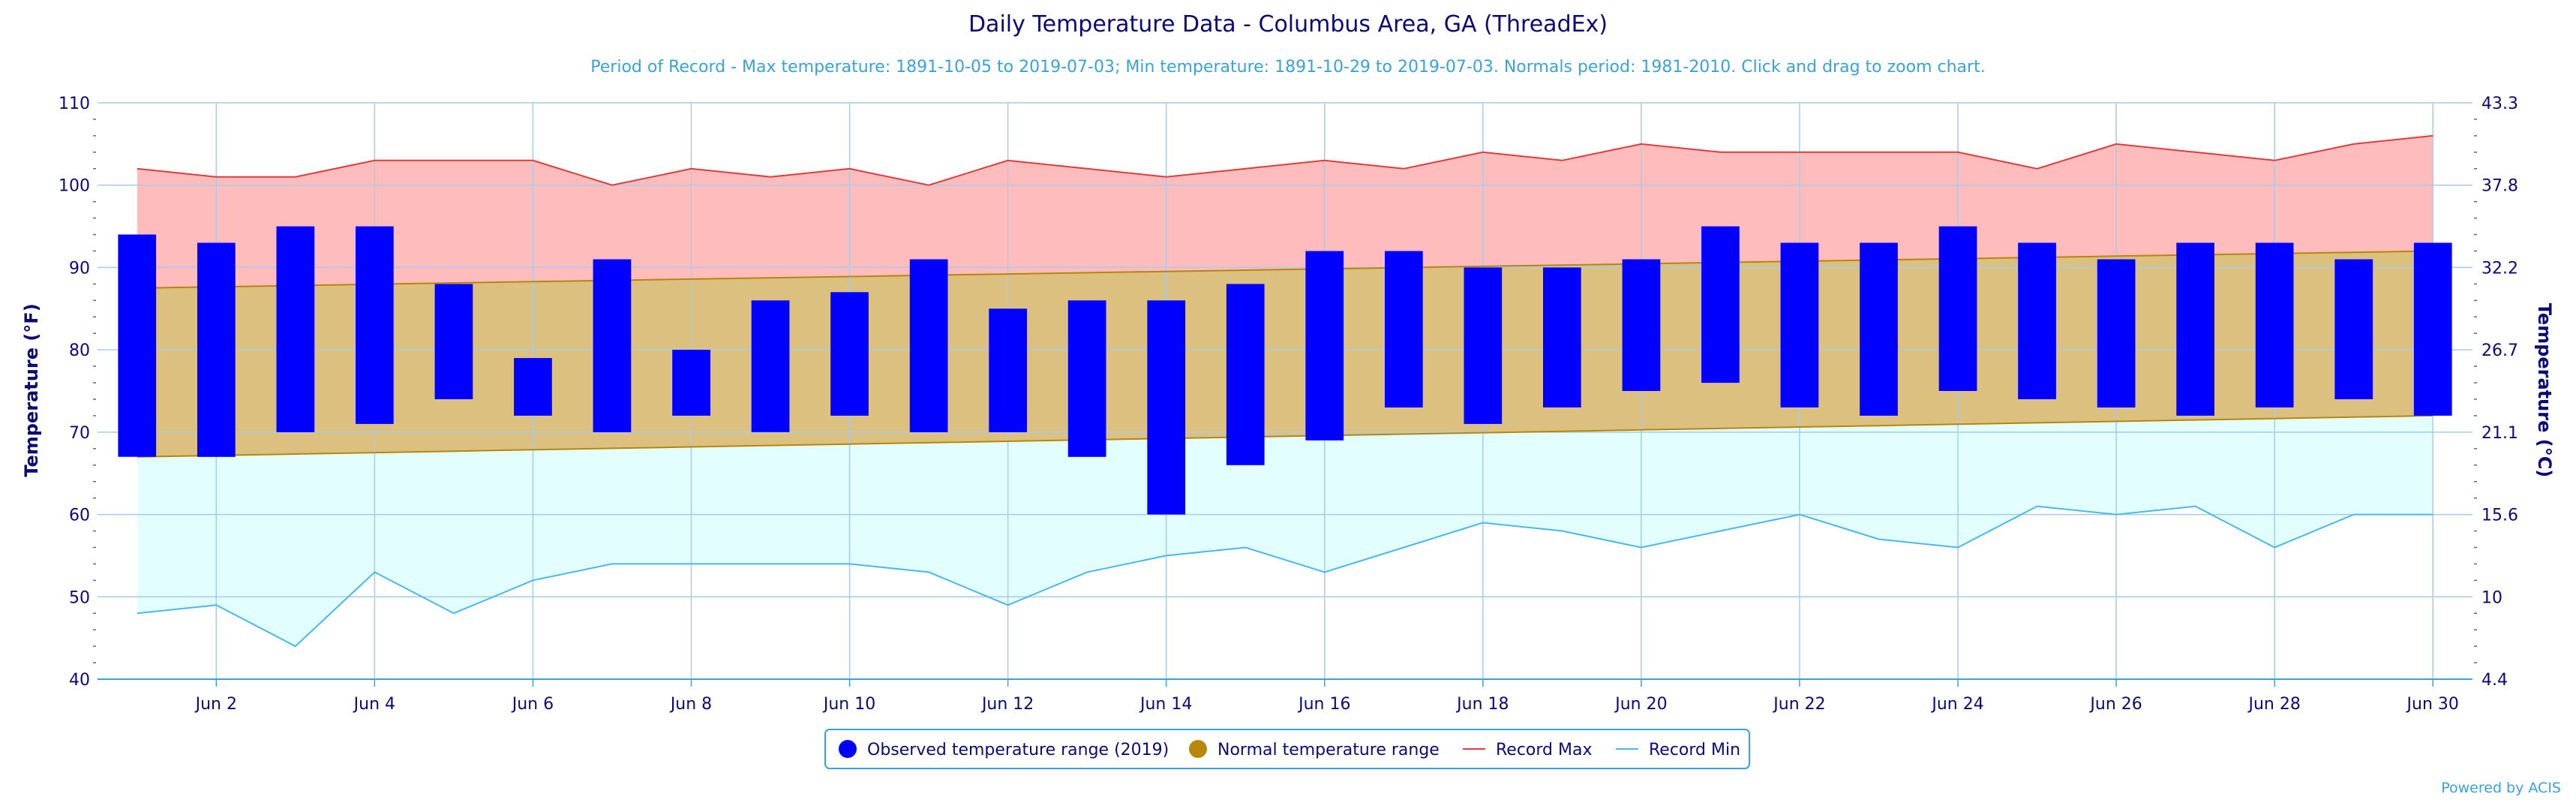  What do you see at coordinates (1798, 704) in the screenshot?
I see `x-tick-label: Jun 22` at bounding box center [1798, 704].